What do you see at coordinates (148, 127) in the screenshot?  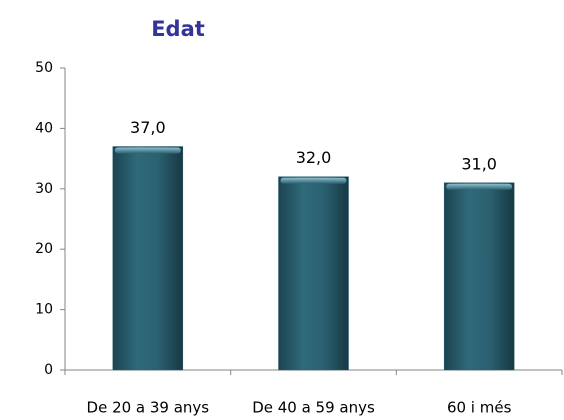 I see `value-label: 37,0` at bounding box center [148, 127].